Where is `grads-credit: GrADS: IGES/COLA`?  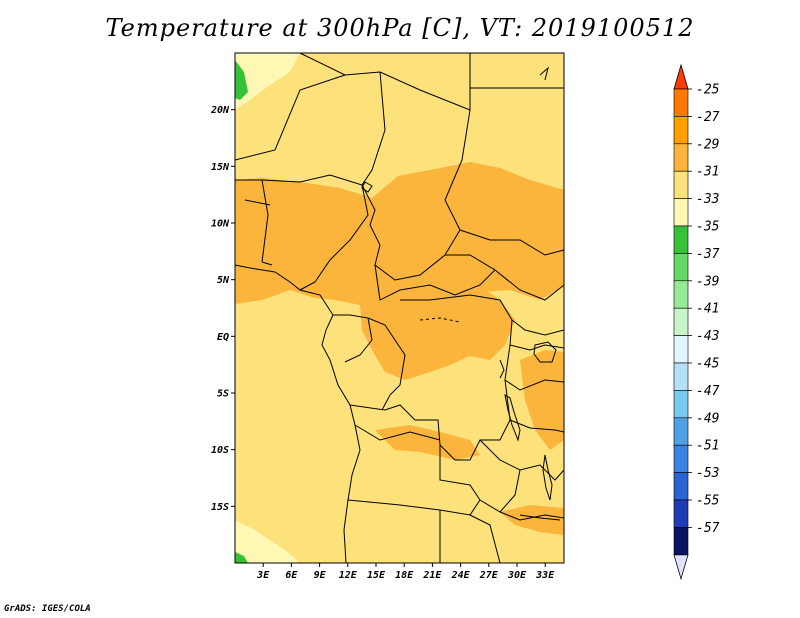
grads-credit: GrADS: IGES/COLA is located at coordinates (47, 609).